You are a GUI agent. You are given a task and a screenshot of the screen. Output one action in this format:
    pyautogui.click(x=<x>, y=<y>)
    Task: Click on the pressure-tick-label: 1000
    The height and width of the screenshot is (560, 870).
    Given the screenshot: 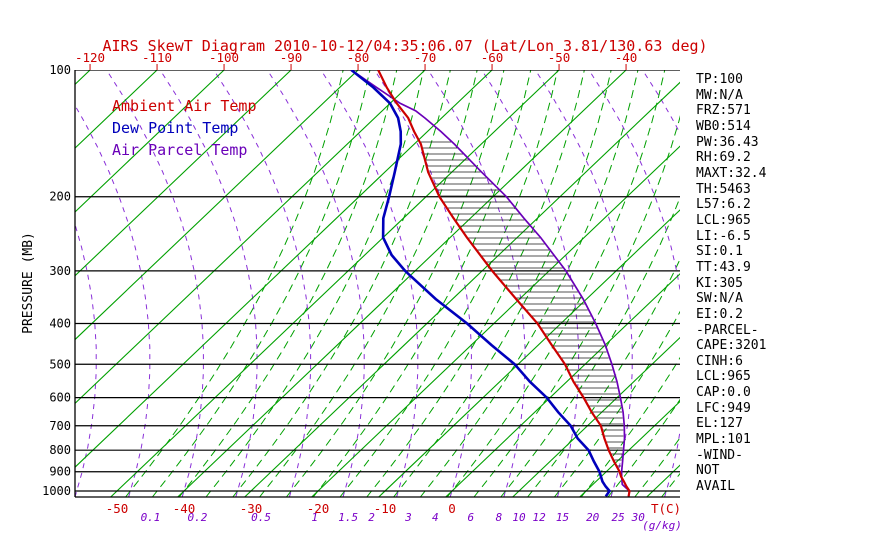 What is the action you would take?
    pyautogui.click(x=56, y=491)
    